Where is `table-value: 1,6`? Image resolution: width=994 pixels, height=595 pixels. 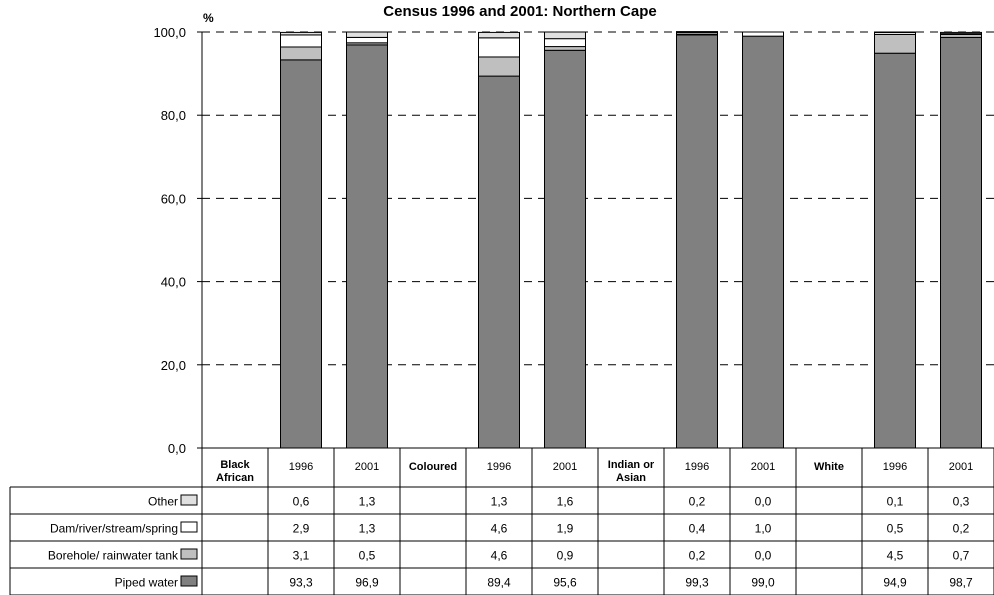 table-value: 1,6 is located at coordinates (565, 502).